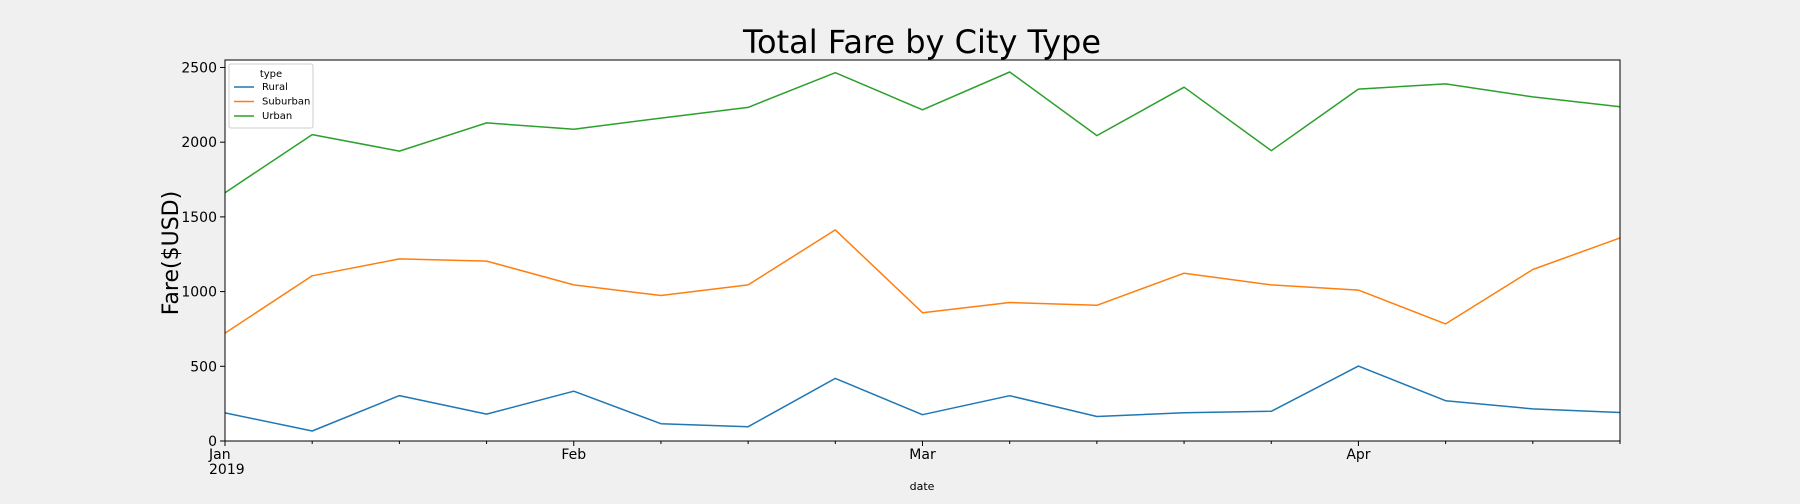 This screenshot has width=1800, height=504. What do you see at coordinates (1358, 455) in the screenshot?
I see `x-tick-label: Apr` at bounding box center [1358, 455].